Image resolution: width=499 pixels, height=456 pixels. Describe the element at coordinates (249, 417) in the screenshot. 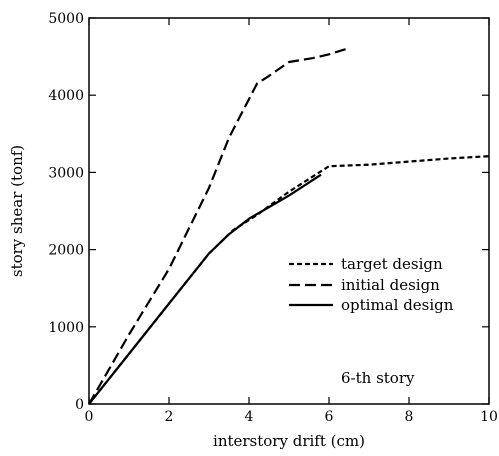

I see `x-tick-label: 4` at that location.